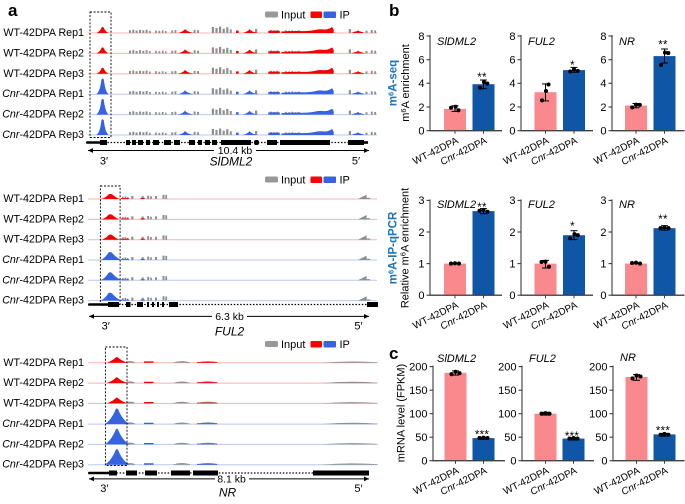 The width and height of the screenshot is (685, 504). What do you see at coordinates (393, 83) in the screenshot?
I see `svg-text: m6A-seq` at bounding box center [393, 83].